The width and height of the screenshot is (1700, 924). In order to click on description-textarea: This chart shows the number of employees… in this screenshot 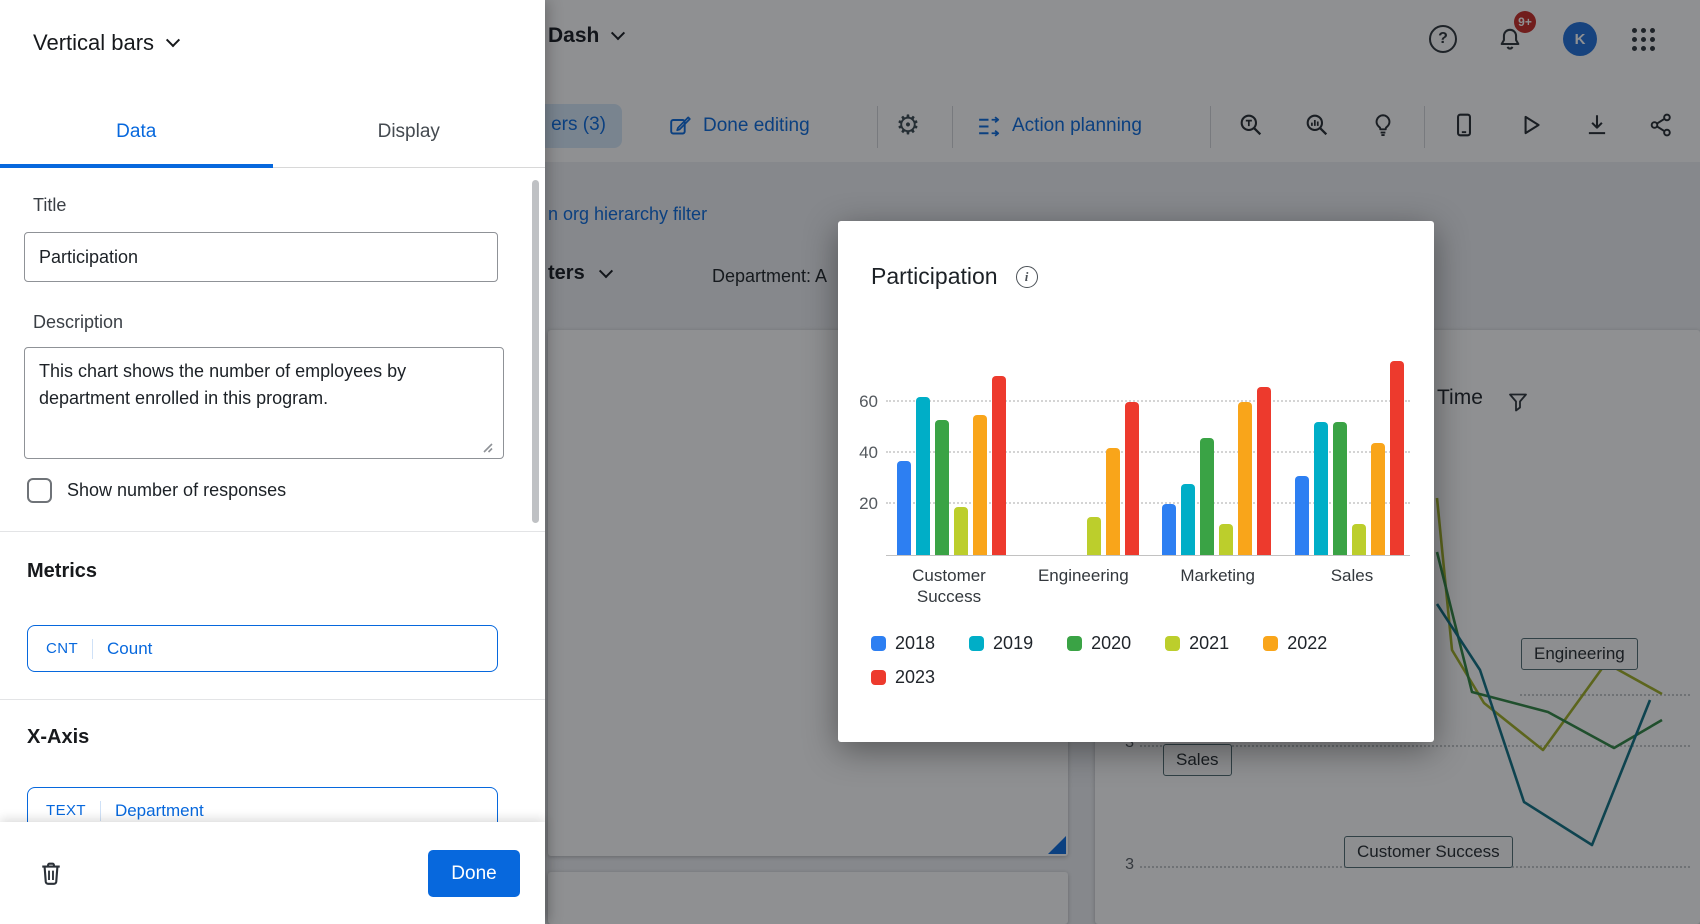, I will do `click(264, 403)`.